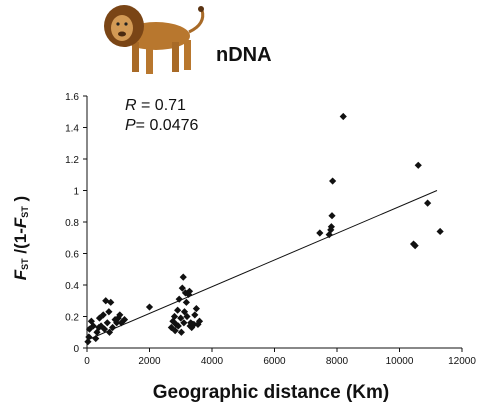  Describe the element at coordinates (167, 125) in the screenshot. I see `p-value: = 0.0476` at that location.